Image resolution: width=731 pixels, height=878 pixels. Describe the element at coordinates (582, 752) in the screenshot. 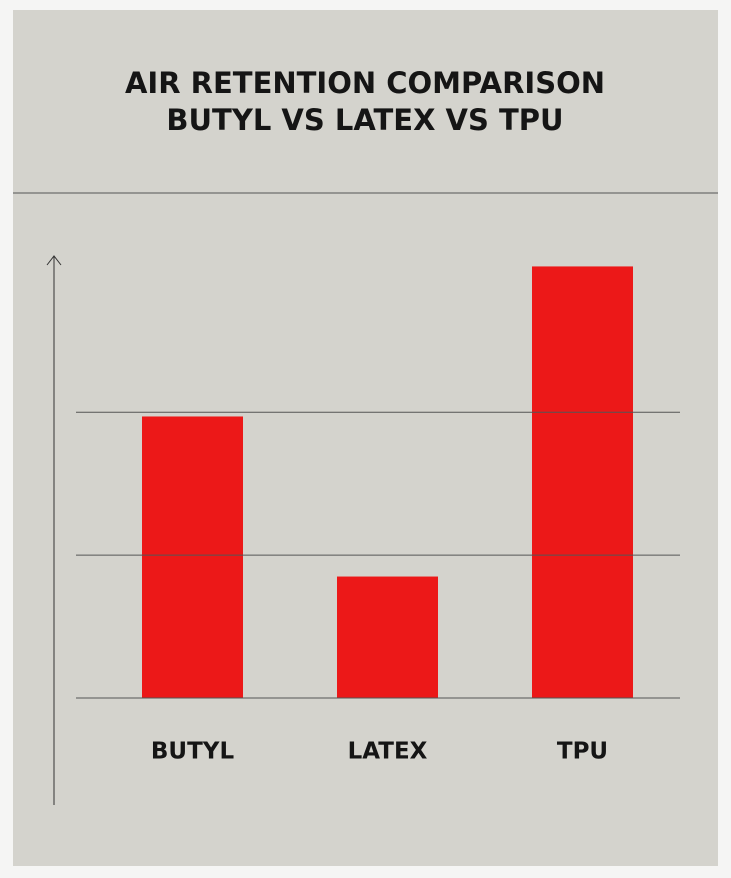

I see `x-tick-label: TPU` at that location.